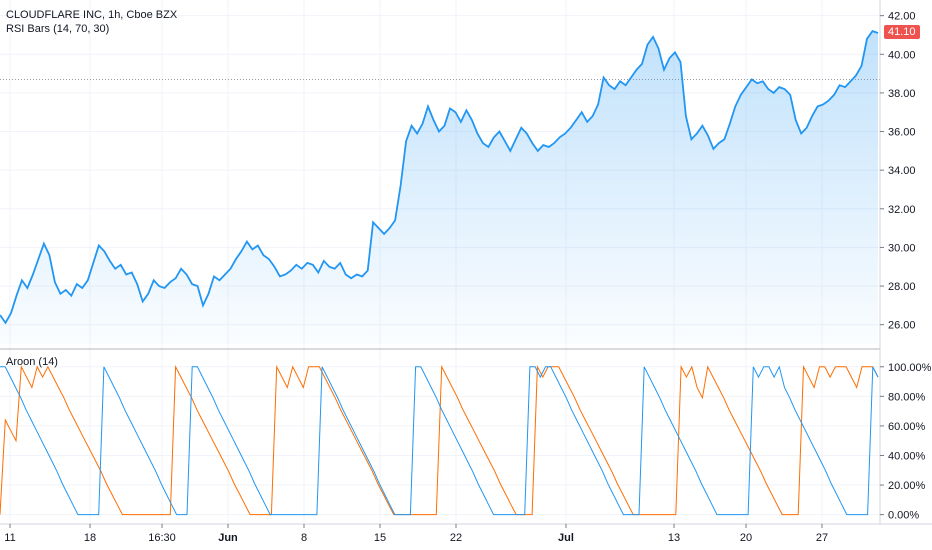 The height and width of the screenshot is (550, 932). What do you see at coordinates (32, 362) in the screenshot?
I see `aroon-indicator-label: Aroon (14)` at bounding box center [32, 362].